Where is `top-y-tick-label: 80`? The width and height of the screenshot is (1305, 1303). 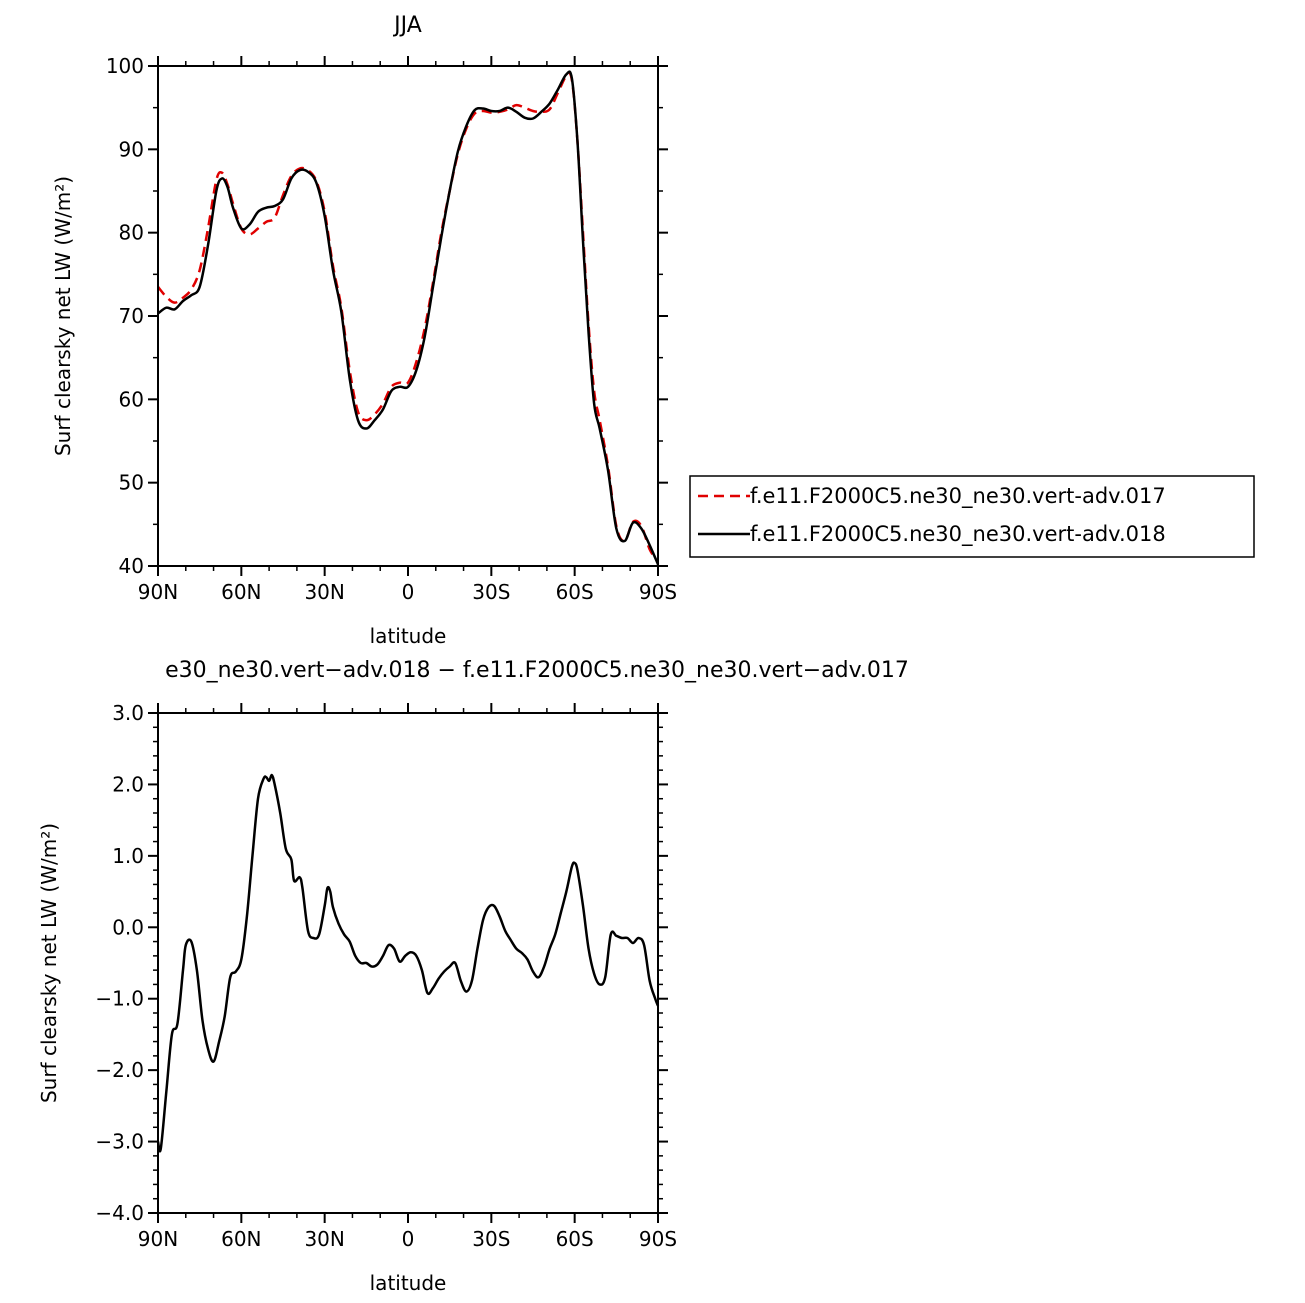 top-y-tick-label: 80 is located at coordinates (131, 233).